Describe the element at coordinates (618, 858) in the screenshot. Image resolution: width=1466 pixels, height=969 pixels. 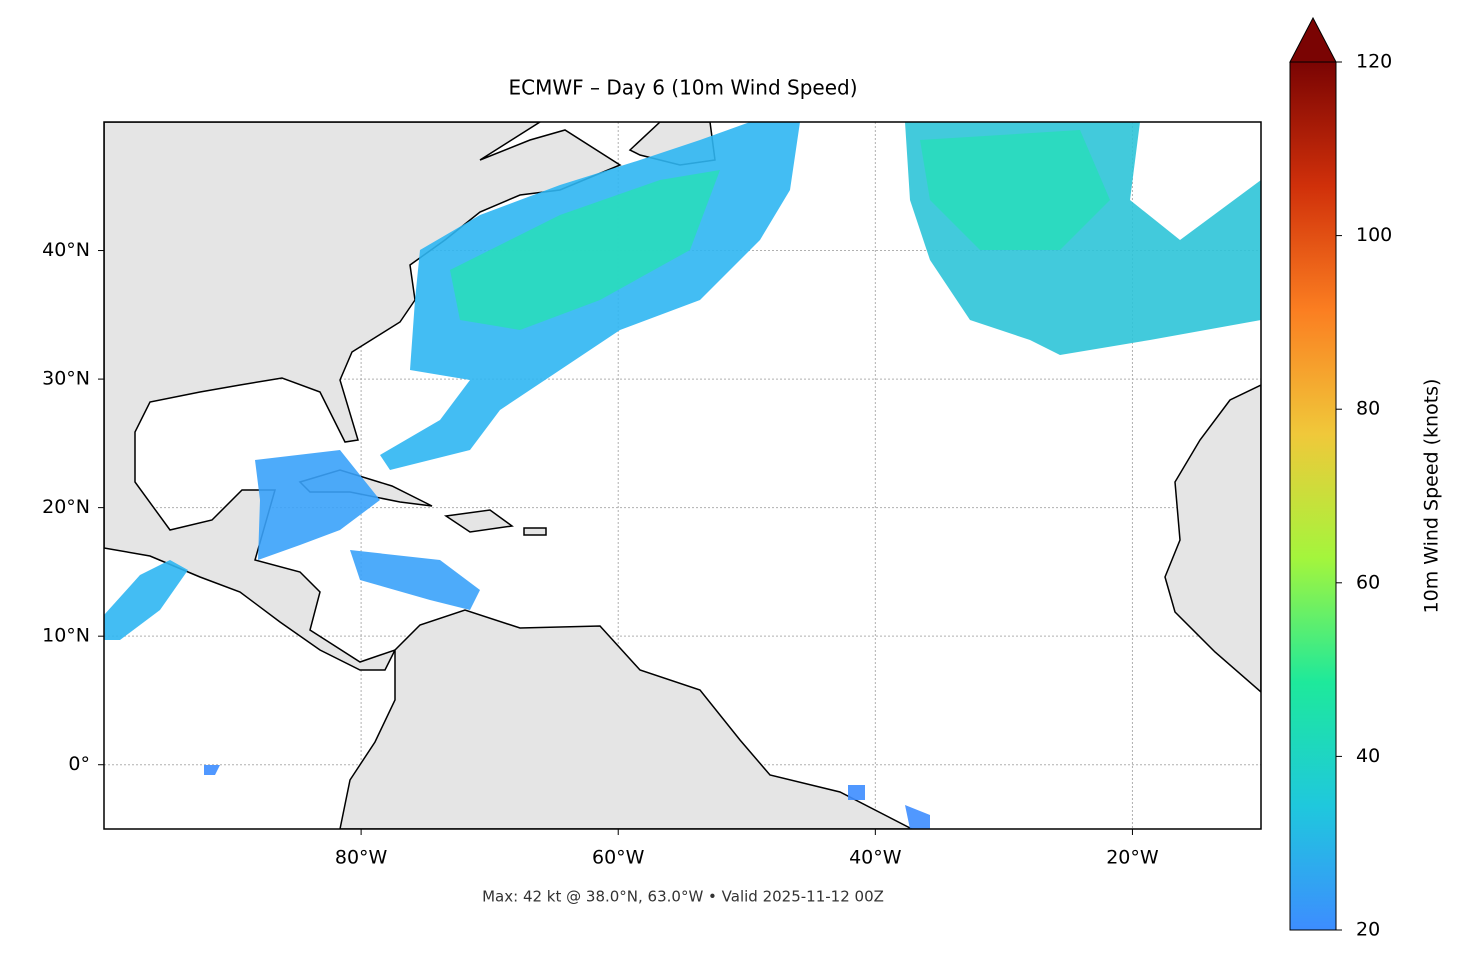
I see `x-tick-label: 60°W` at that location.